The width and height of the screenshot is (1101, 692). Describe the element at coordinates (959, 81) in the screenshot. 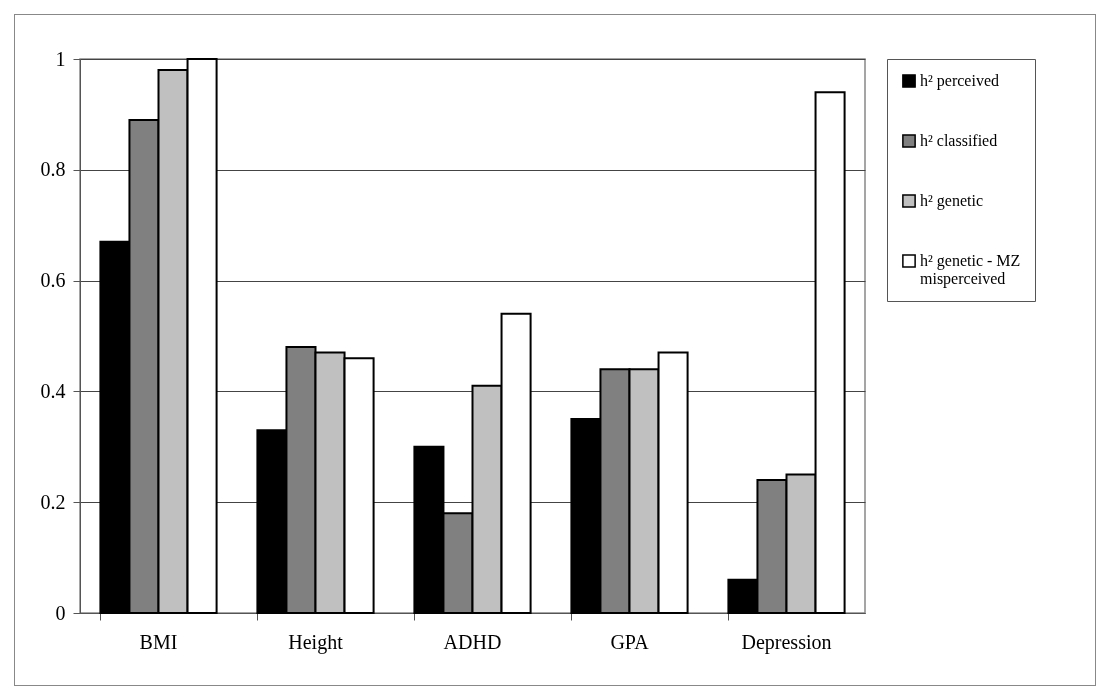

I see `legend-label: h² perceived` at that location.